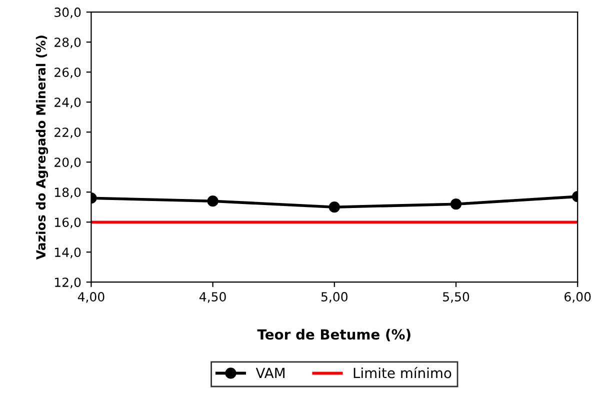 This screenshot has height=403, width=608. What do you see at coordinates (68, 253) in the screenshot?
I see `y-tick-label: 14,0` at bounding box center [68, 253].